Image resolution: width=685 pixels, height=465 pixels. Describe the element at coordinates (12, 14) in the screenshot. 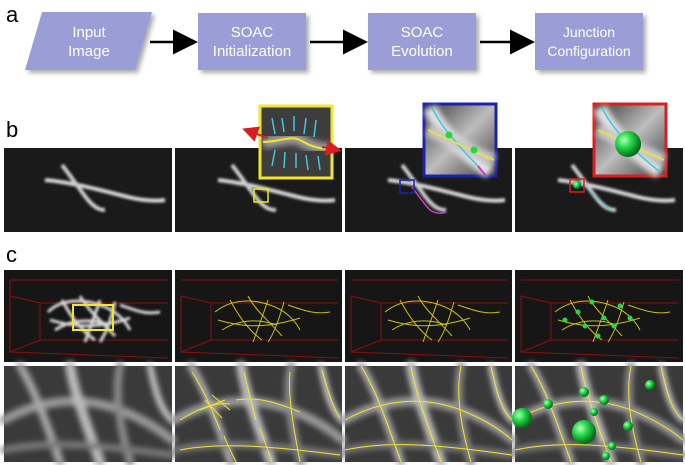

I see `panel-a-letter: a` at that location.